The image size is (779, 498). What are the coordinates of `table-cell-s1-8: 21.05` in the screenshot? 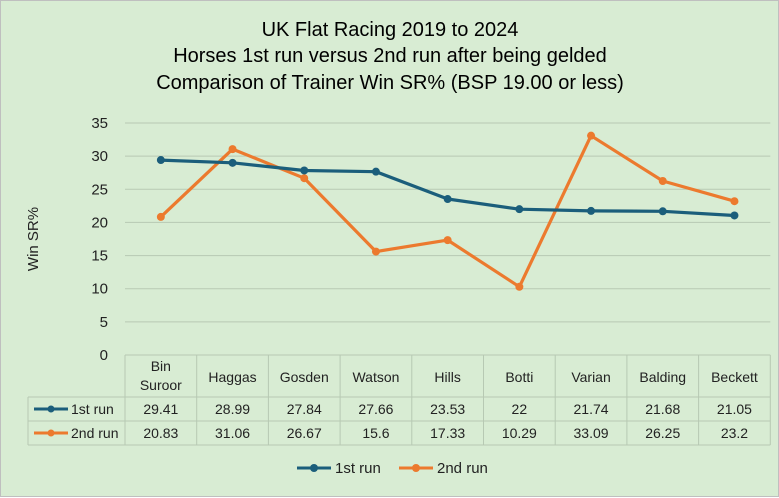 It's located at (734, 409).